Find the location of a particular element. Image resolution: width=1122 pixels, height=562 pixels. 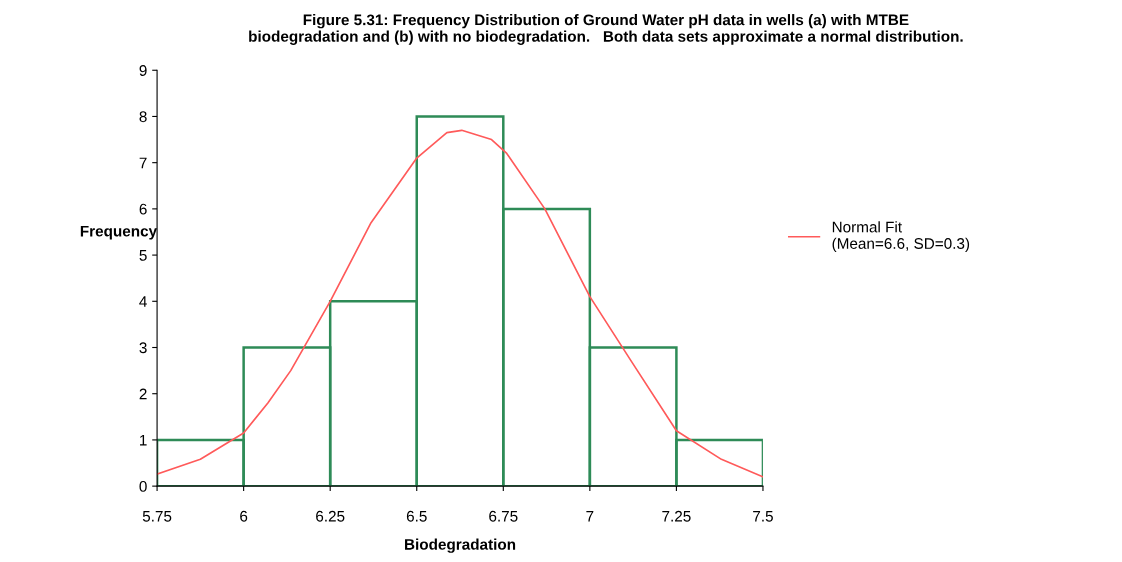

y-tick-label: 9 is located at coordinates (143, 70).